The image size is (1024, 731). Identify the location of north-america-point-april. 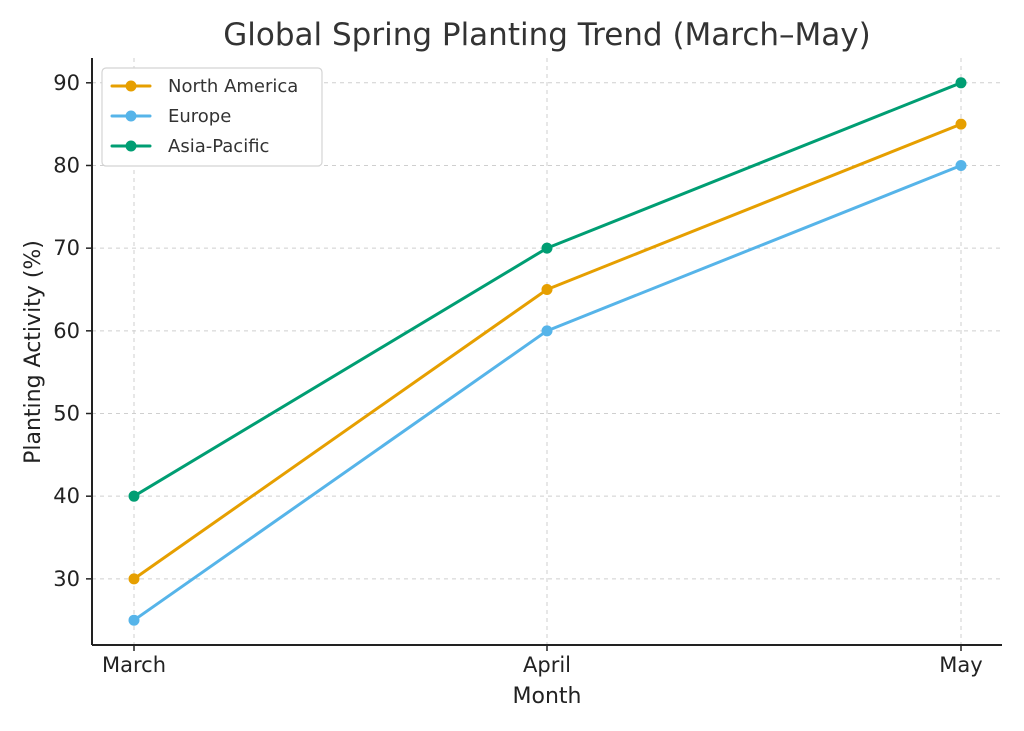
(547, 289).